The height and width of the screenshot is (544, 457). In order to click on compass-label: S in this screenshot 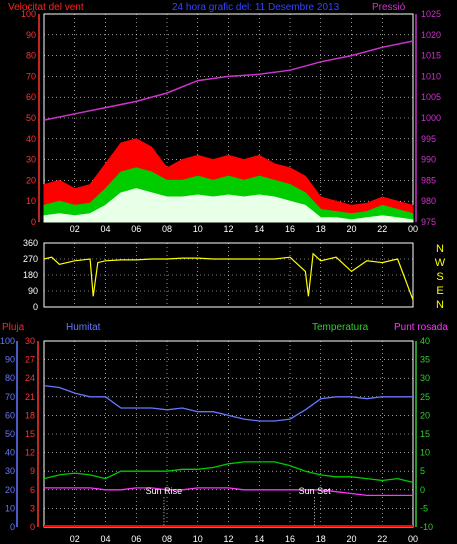, I will do `click(439, 277)`.